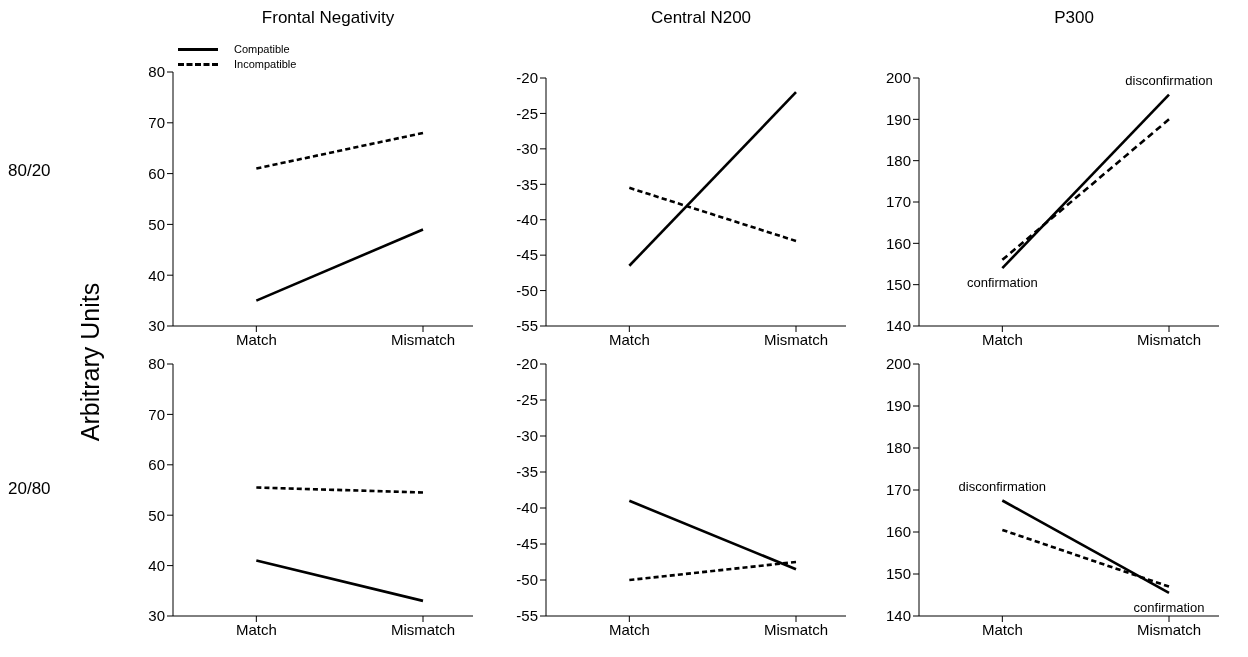 The height and width of the screenshot is (657, 1248). I want to click on chart-title: P300, so click(1074, 18).